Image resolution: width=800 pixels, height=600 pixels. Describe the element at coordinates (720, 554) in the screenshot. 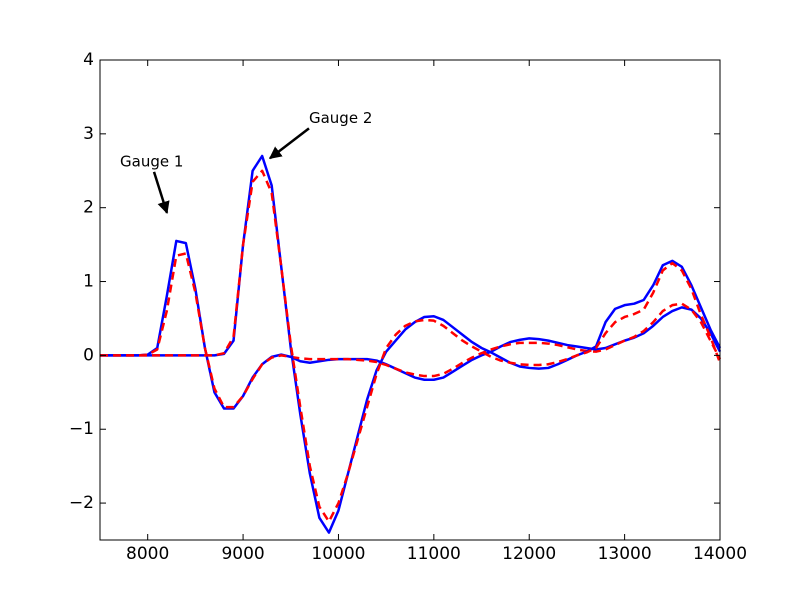

I see `x-tick-label: 14000` at that location.